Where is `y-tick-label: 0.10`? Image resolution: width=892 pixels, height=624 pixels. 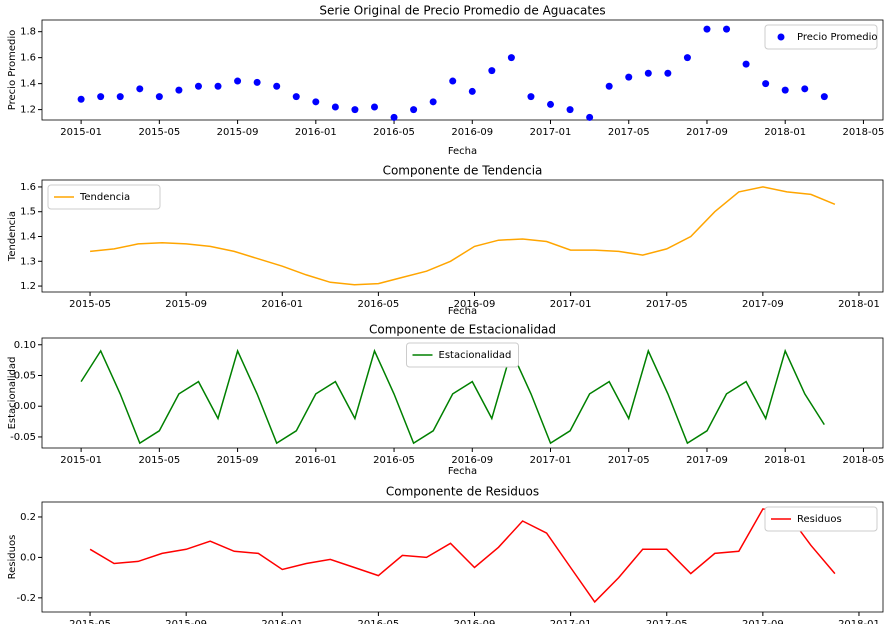 y-tick-label: 0.10 is located at coordinates (25, 345).